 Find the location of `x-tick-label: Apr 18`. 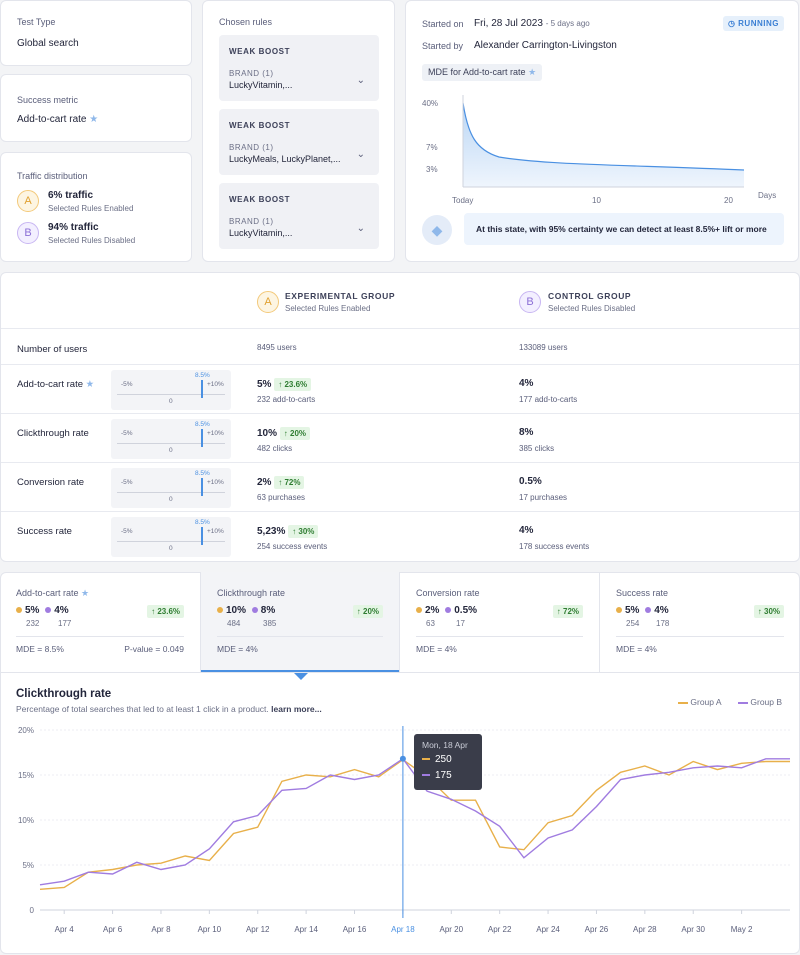

x-tick-label: Apr 18 is located at coordinates (403, 929).